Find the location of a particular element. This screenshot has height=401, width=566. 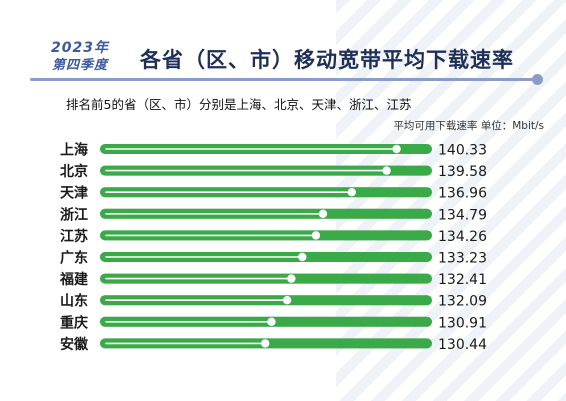

value-label: 132.09 is located at coordinates (462, 302).